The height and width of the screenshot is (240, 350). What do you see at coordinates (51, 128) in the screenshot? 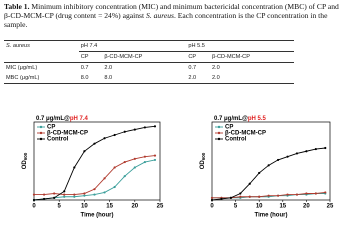
I see `legend-label: CP` at bounding box center [51, 128].